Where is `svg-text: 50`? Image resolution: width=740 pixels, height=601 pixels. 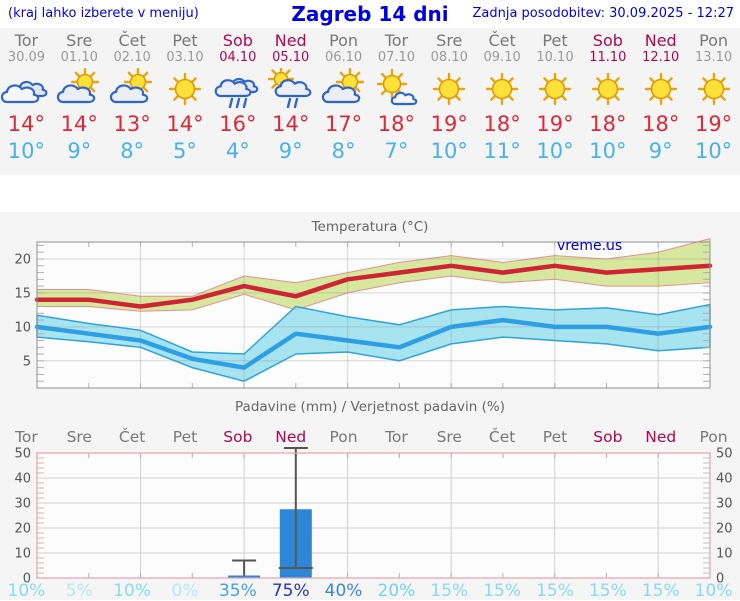 svg-text: 50 is located at coordinates (724, 454).